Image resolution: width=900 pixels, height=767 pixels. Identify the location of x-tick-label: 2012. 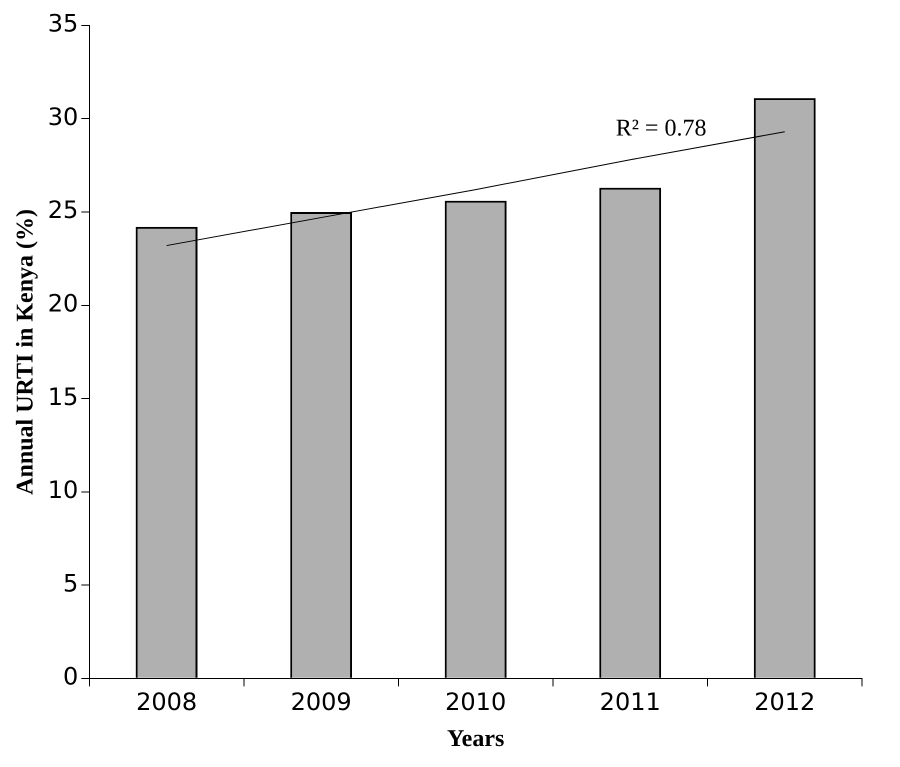
(785, 702).